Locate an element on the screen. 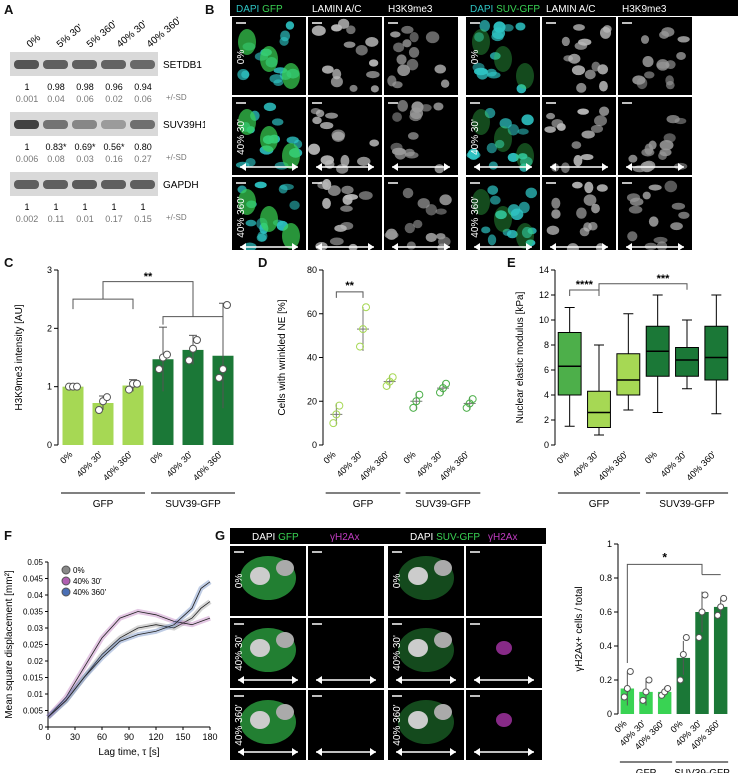  quant-value: 0.98 is located at coordinates (85, 87).